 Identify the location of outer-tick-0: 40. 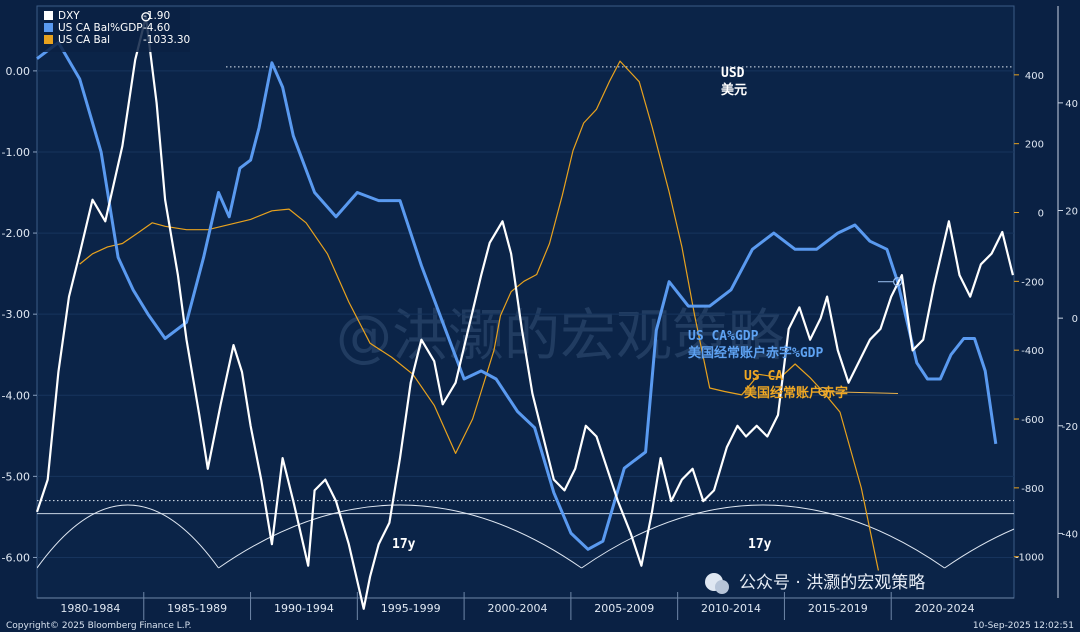
(1071, 104).